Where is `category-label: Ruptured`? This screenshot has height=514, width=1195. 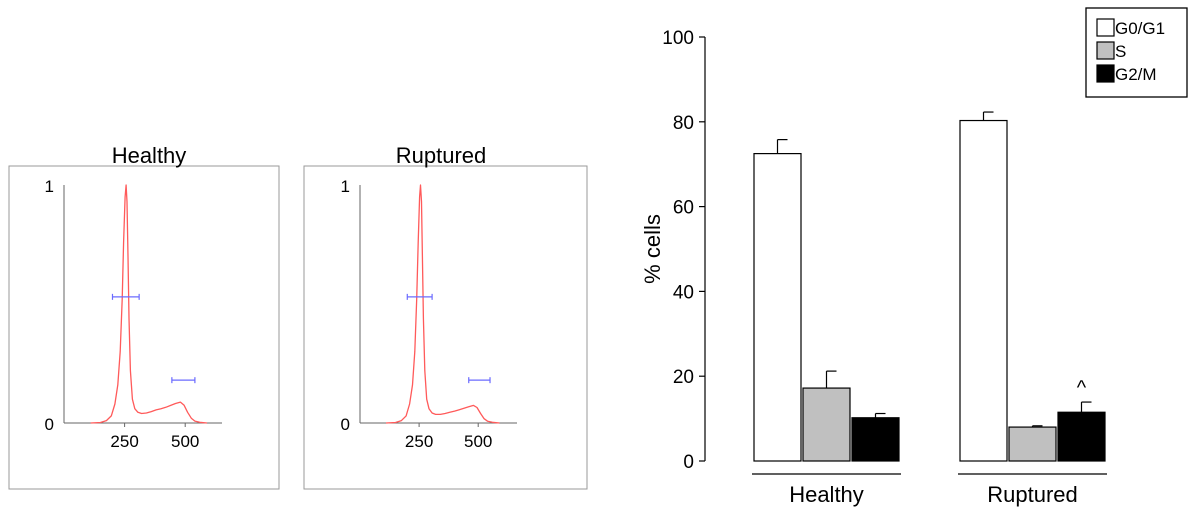 category-label: Ruptured is located at coordinates (1032, 494).